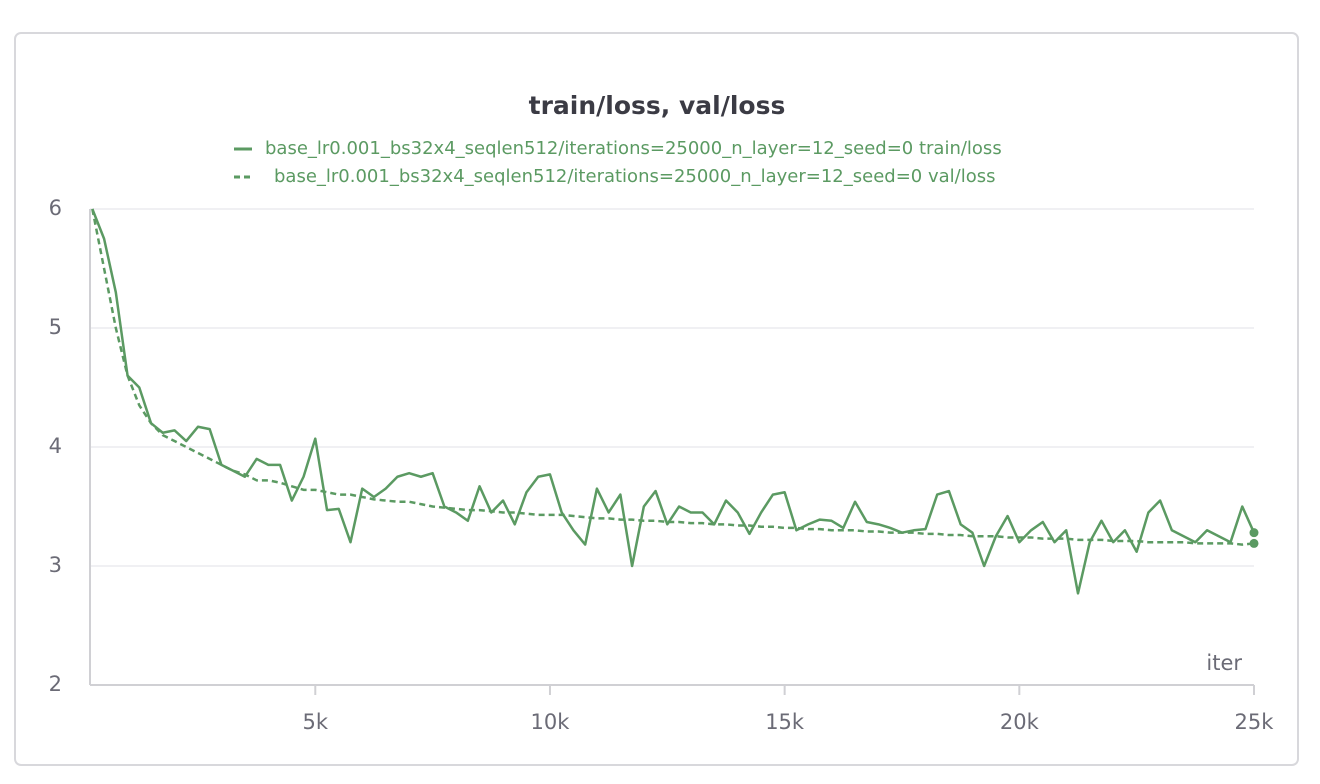 Image resolution: width=1320 pixels, height=784 pixels. I want to click on x-tick-label: 5k, so click(316, 722).